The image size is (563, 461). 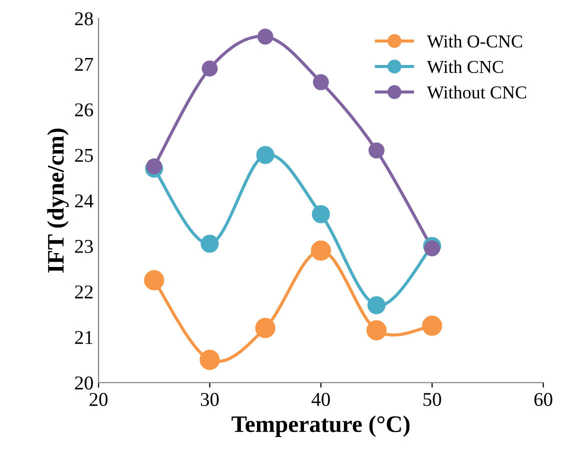 What do you see at coordinates (99, 399) in the screenshot?
I see `x-tick-label: 20` at bounding box center [99, 399].